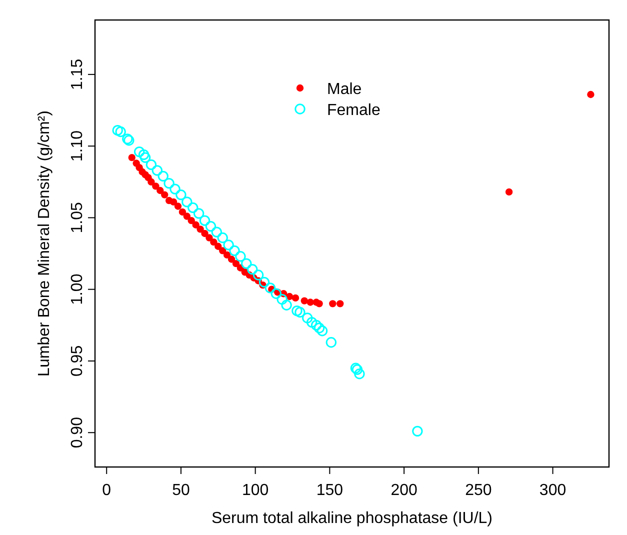 This screenshot has height=535, width=627. Describe the element at coordinates (404, 490) in the screenshot. I see `x-tick-label: 200` at that location.